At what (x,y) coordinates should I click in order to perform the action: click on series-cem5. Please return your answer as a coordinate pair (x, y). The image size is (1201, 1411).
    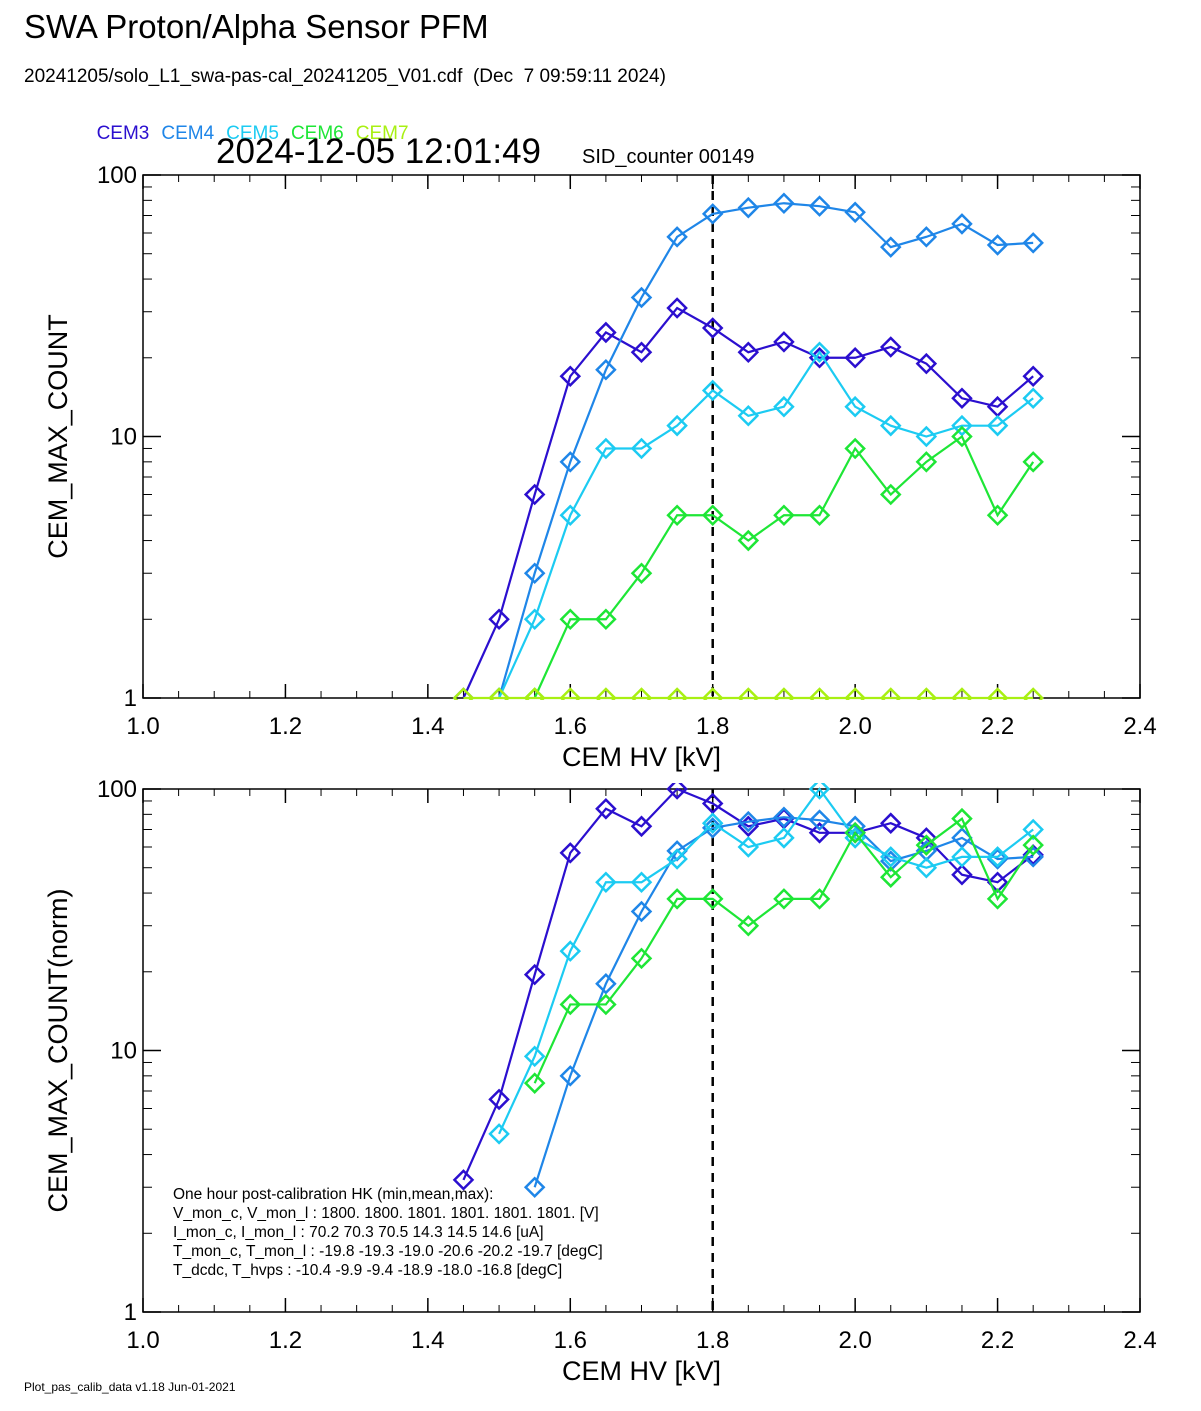
    Looking at the image, I should click on (766, 964).